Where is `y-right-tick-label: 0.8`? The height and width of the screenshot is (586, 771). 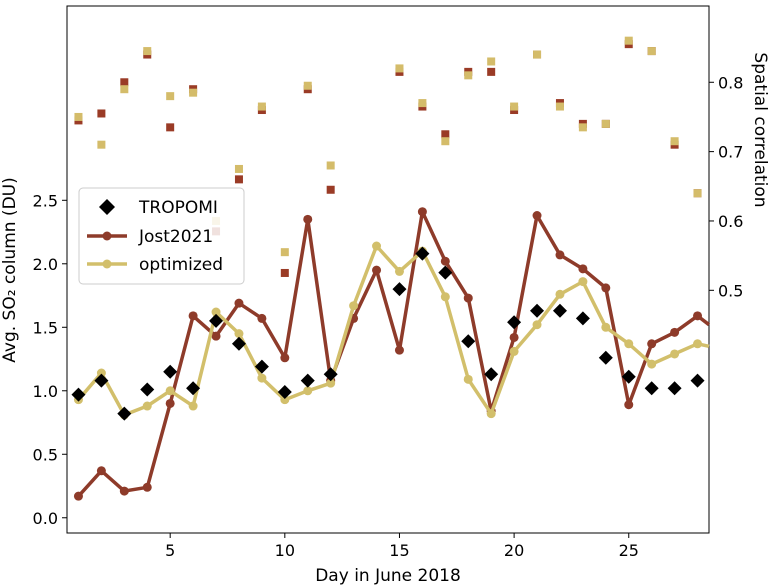 y-right-tick-label: 0.8 is located at coordinates (730, 82).